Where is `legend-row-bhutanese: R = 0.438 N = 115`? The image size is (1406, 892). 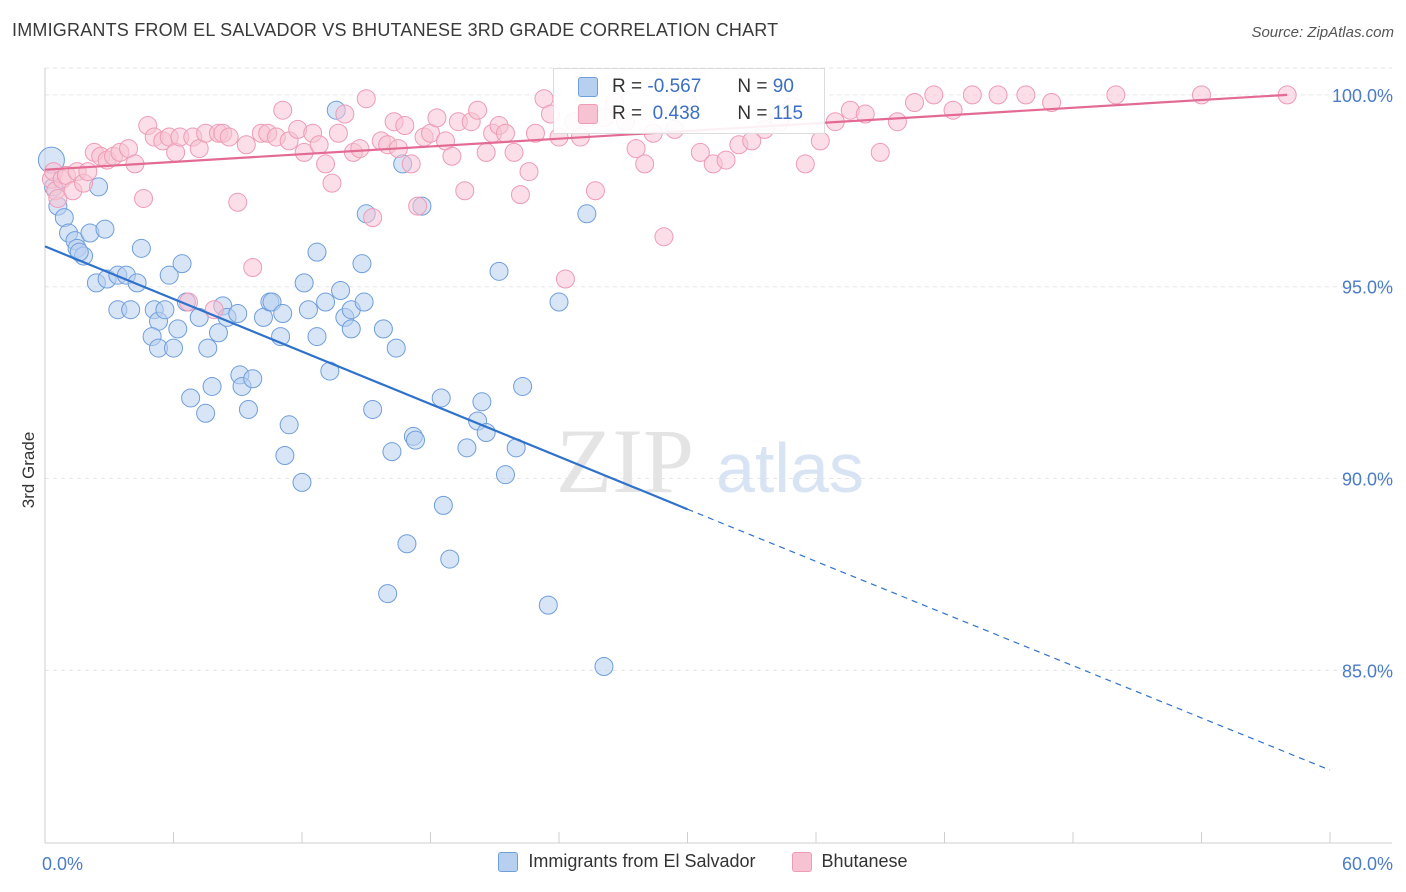 legend-row-bhutanese: R = 0.438 N = 115 is located at coordinates (690, 114).